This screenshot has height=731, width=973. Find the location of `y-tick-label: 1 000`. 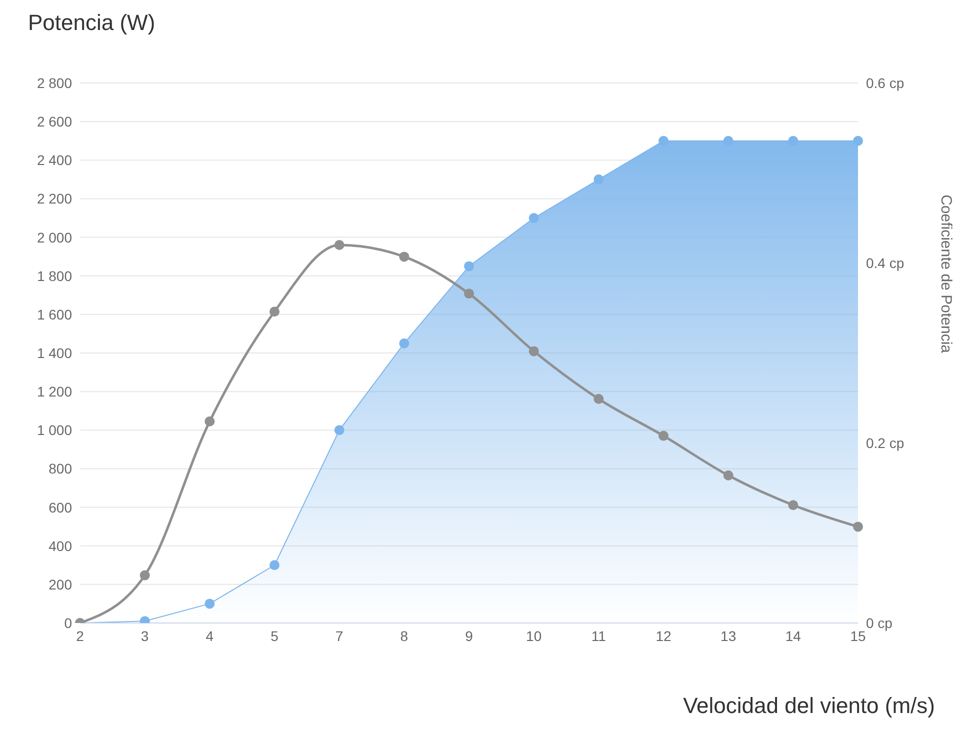

y-tick-label: 1 000 is located at coordinates (54, 430).